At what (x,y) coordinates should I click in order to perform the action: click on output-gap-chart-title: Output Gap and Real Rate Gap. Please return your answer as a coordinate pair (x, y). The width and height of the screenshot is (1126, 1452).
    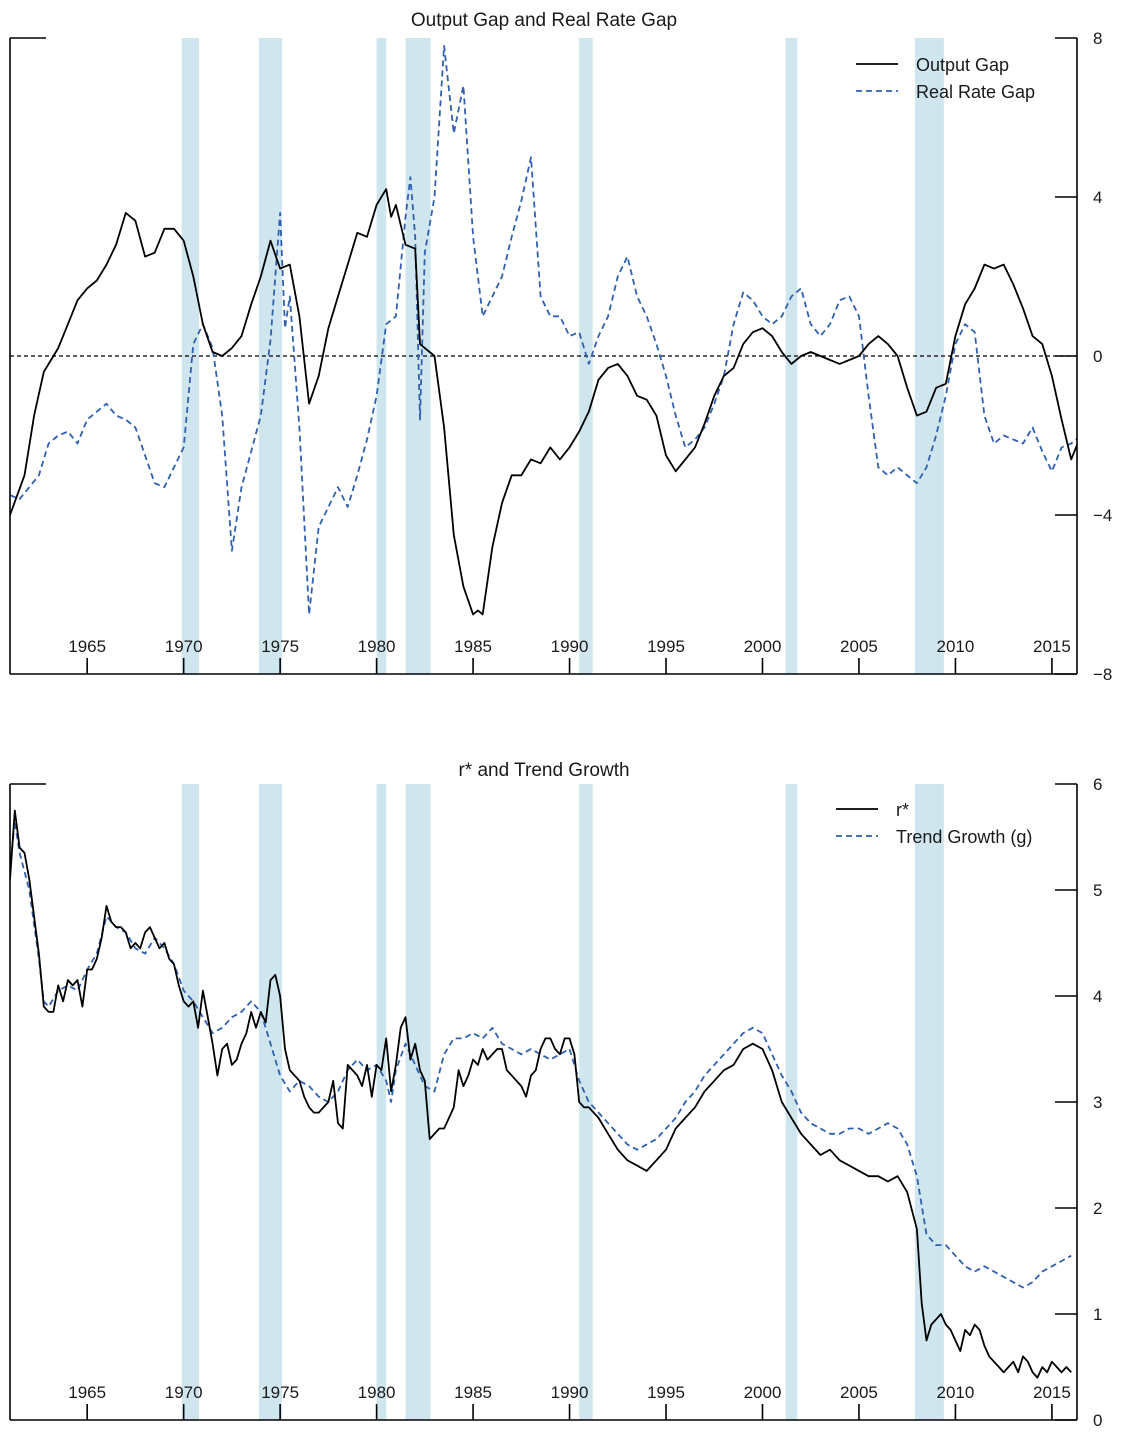
    Looking at the image, I should click on (544, 20).